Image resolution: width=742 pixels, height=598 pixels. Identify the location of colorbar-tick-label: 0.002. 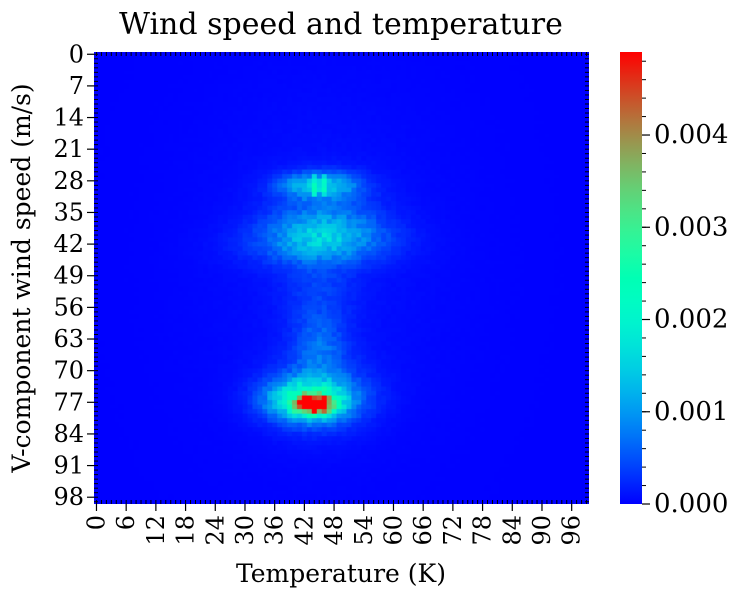
(691, 320).